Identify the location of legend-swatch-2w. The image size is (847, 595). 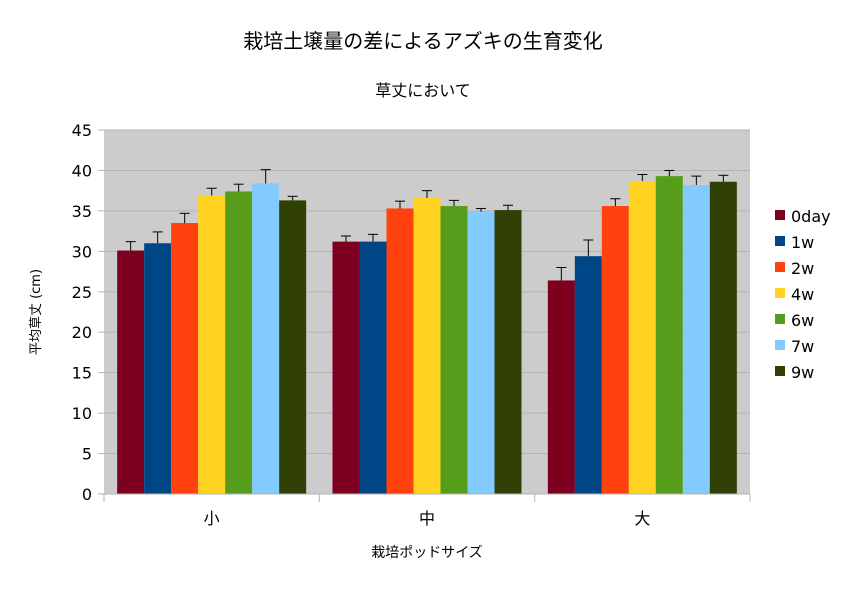
(780, 267).